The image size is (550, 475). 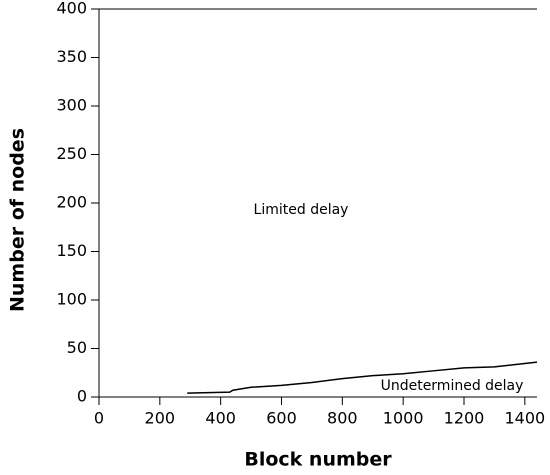 I want to click on x-axis-title: Block number, so click(x=318, y=460).